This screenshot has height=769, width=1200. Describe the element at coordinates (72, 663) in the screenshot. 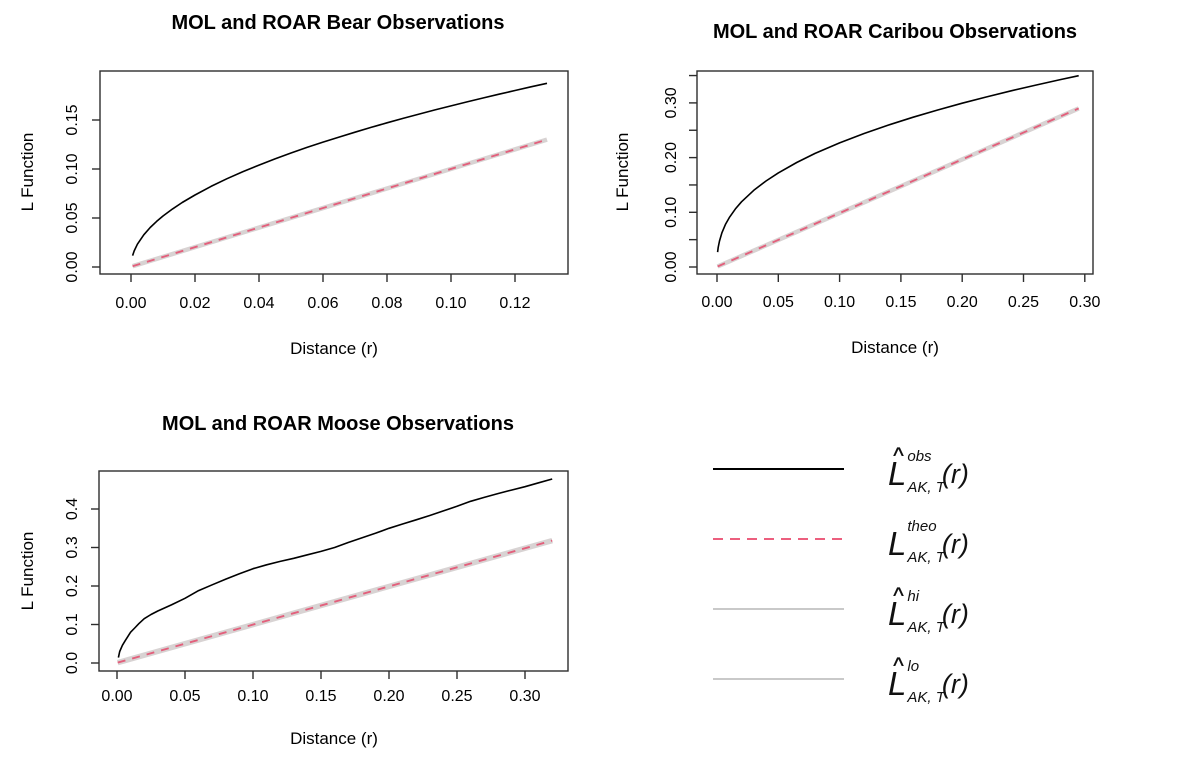

I see `y-tick-label: 0.0` at that location.